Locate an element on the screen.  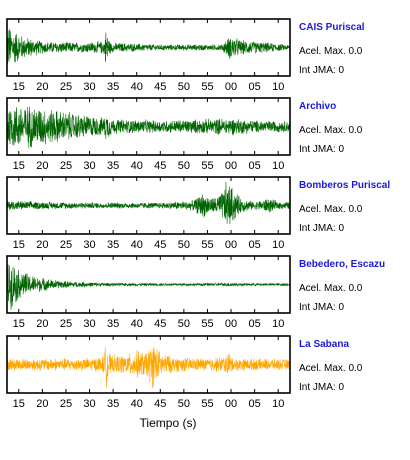
x-axis-title: Tiempo (s) is located at coordinates (168, 423).